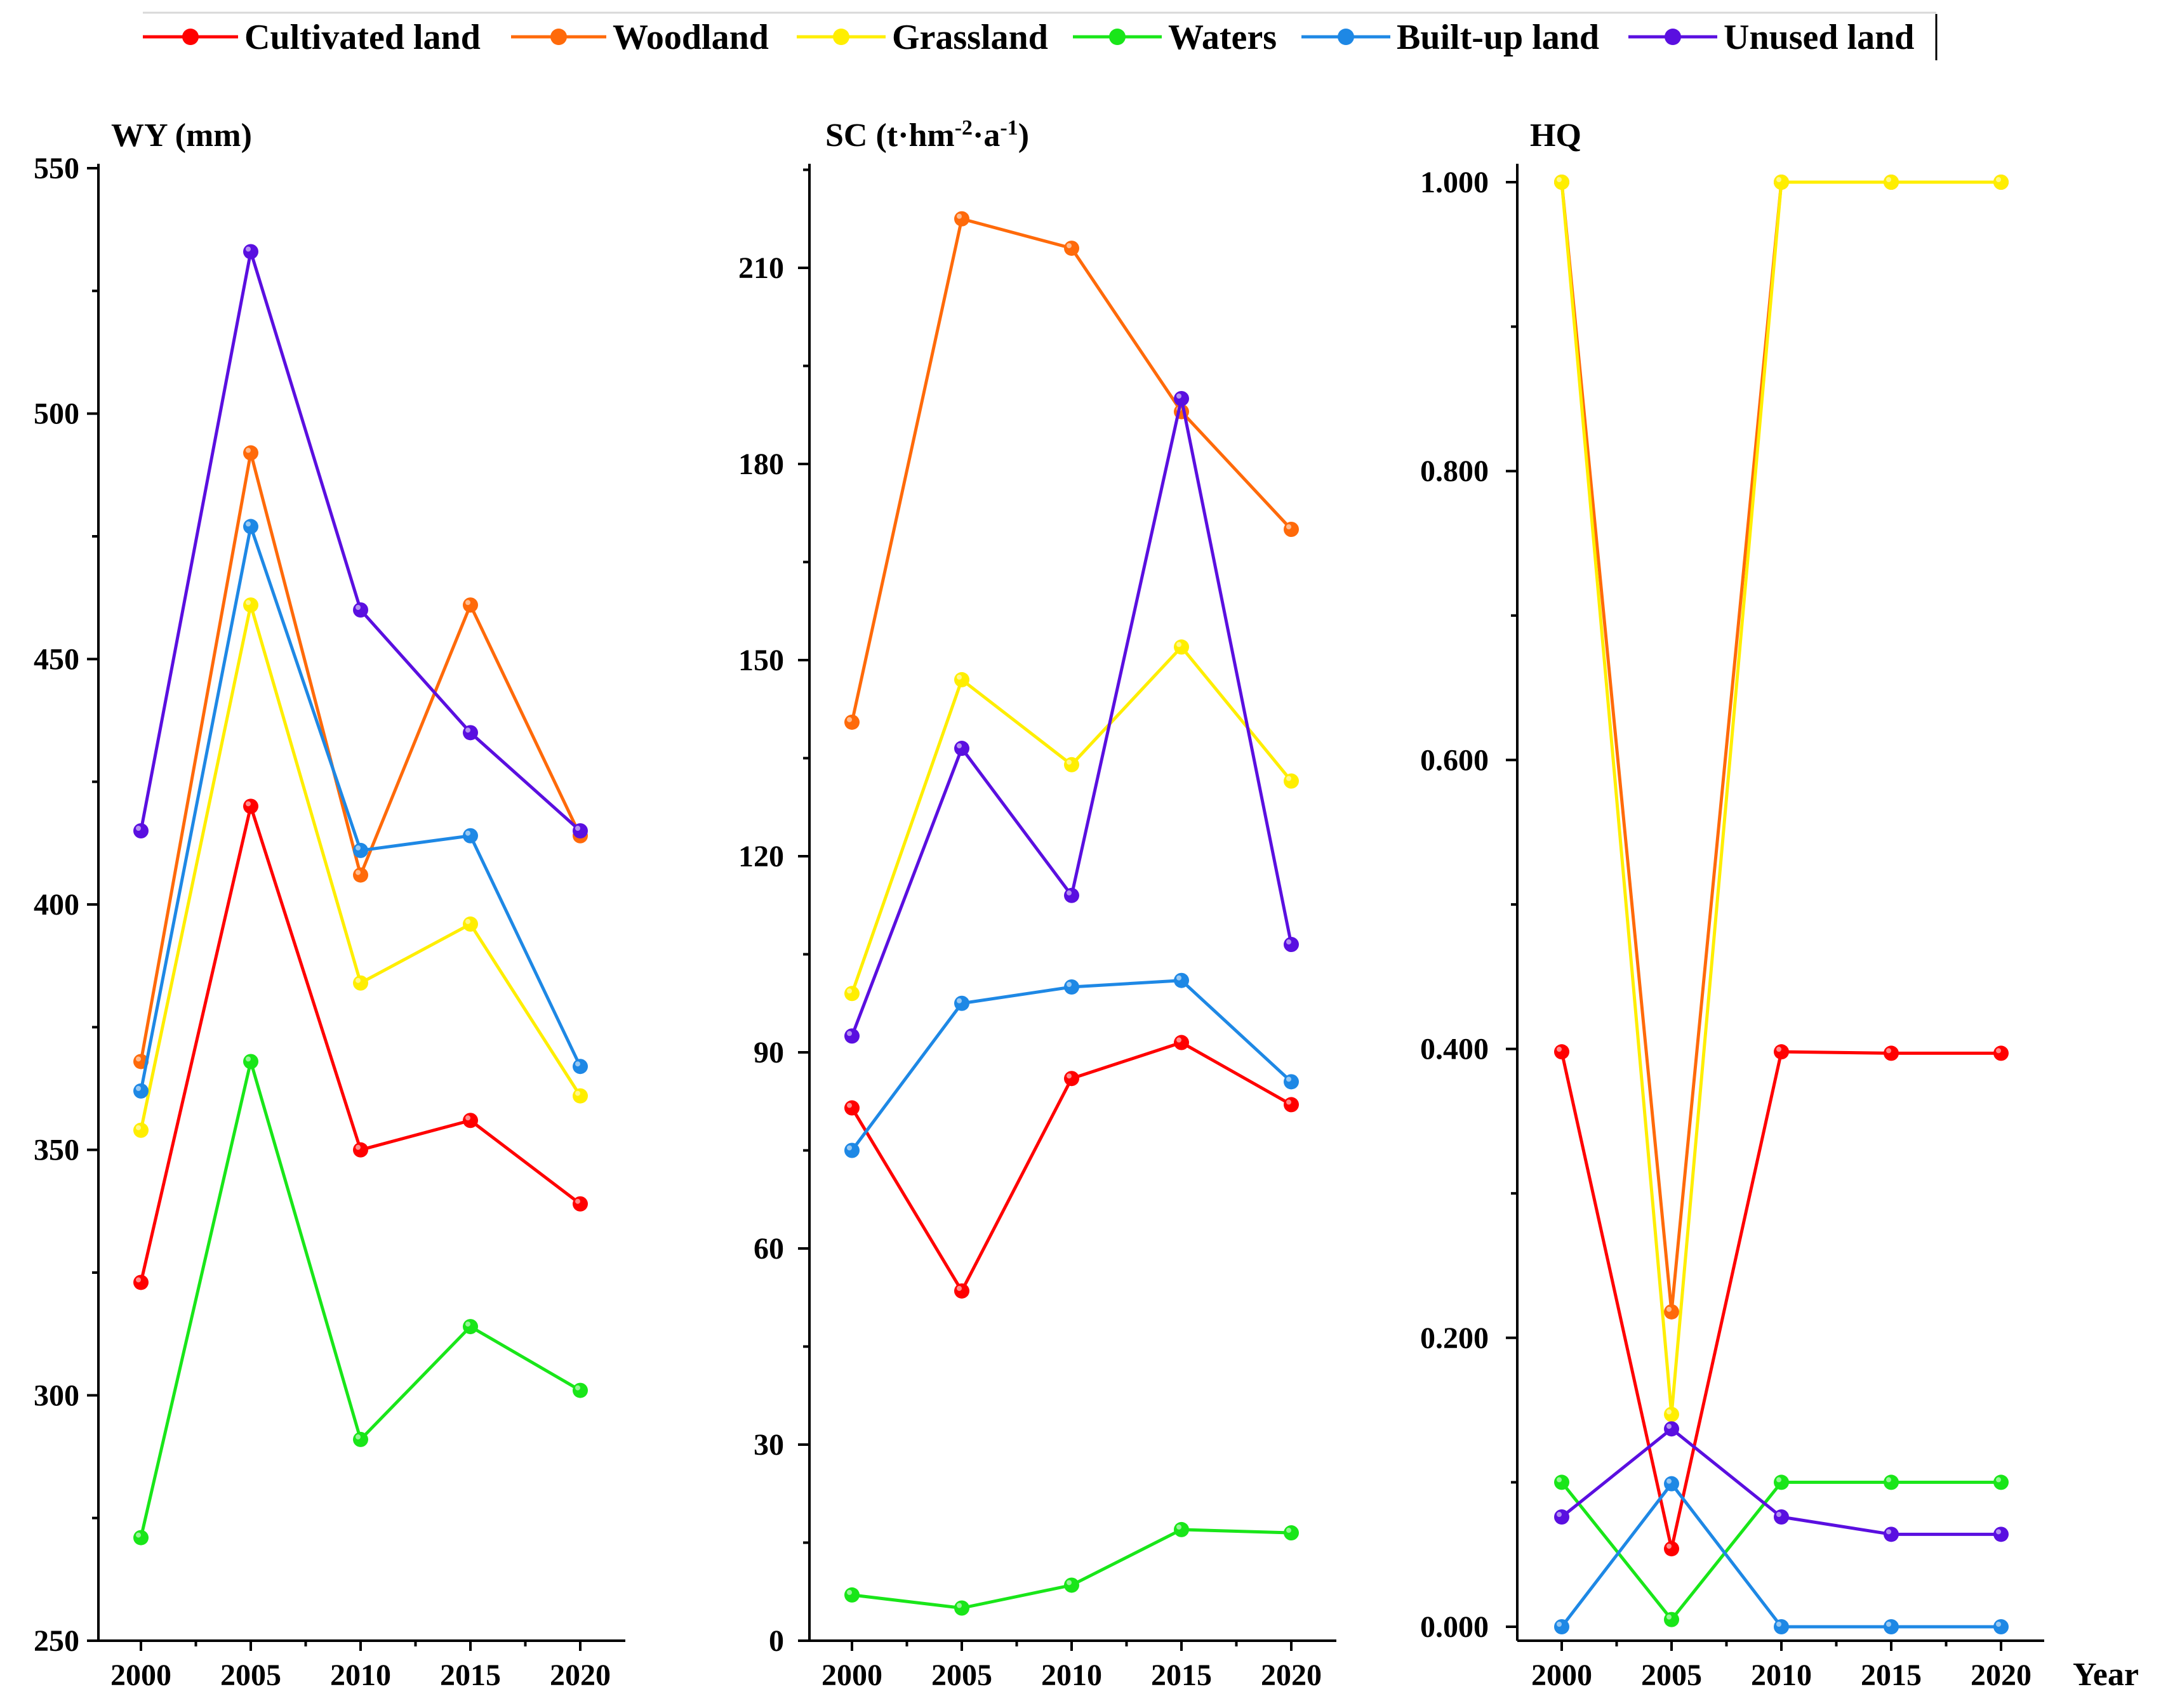  I want to click on legend-item-grassland: Grassland, so click(922, 37).